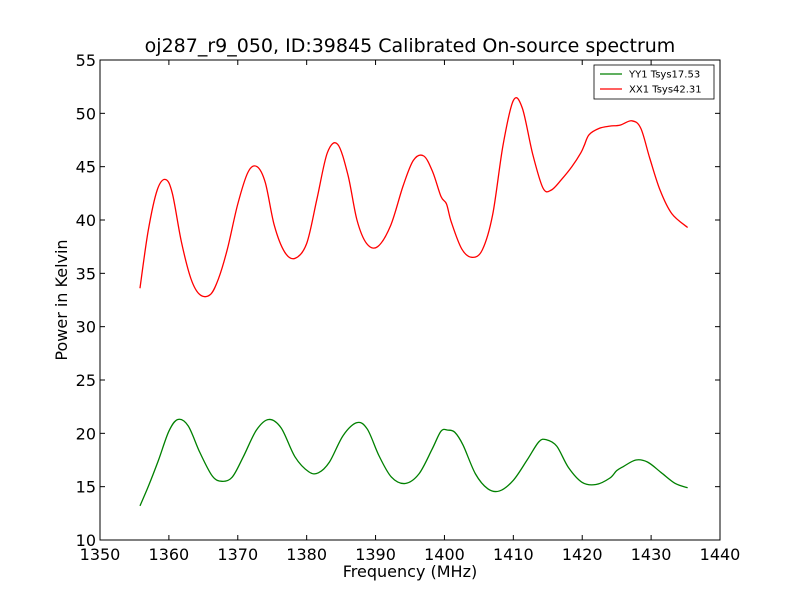 This screenshot has width=800, height=600. I want to click on x-tick-label: 1400, so click(444, 554).